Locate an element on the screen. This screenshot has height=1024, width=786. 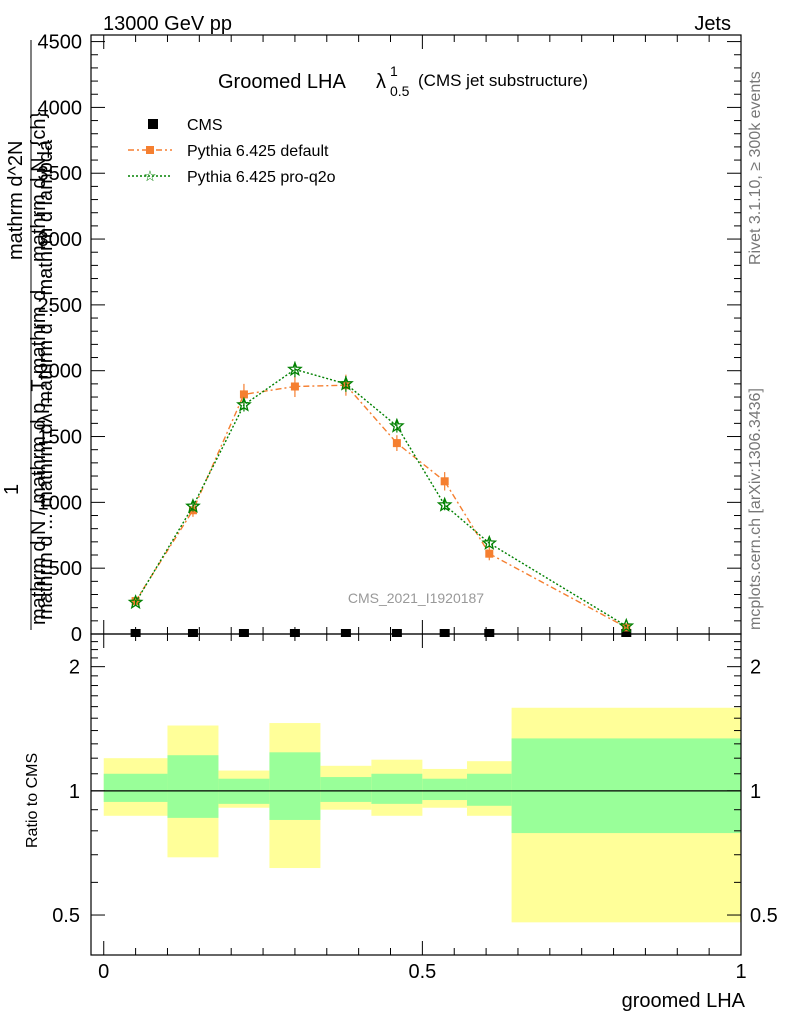
ratio-tick-label-left-2: 2 is located at coordinates (74, 668).